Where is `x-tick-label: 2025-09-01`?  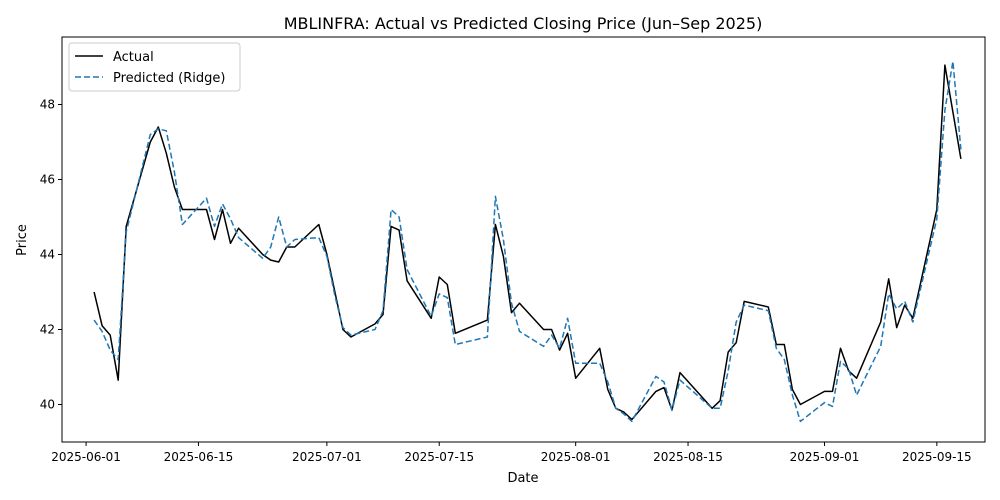 x-tick-label: 2025-09-01 is located at coordinates (825, 457).